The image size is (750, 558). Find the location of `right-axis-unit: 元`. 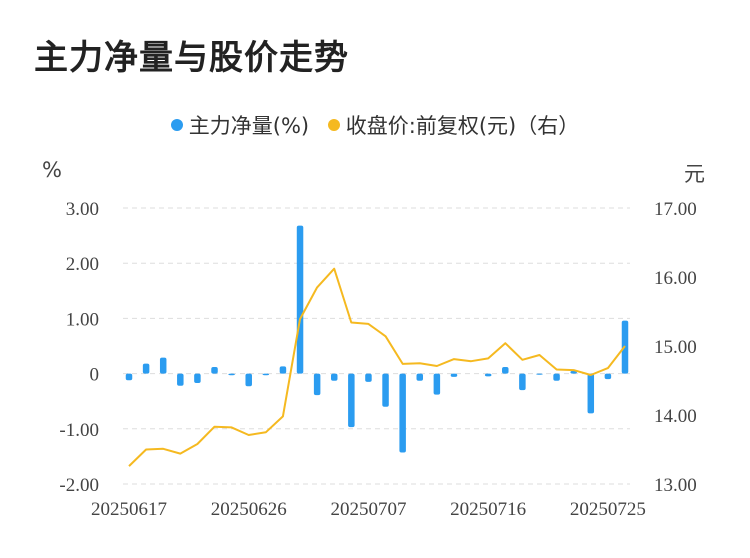

right-axis-unit: 元 is located at coordinates (694, 174).